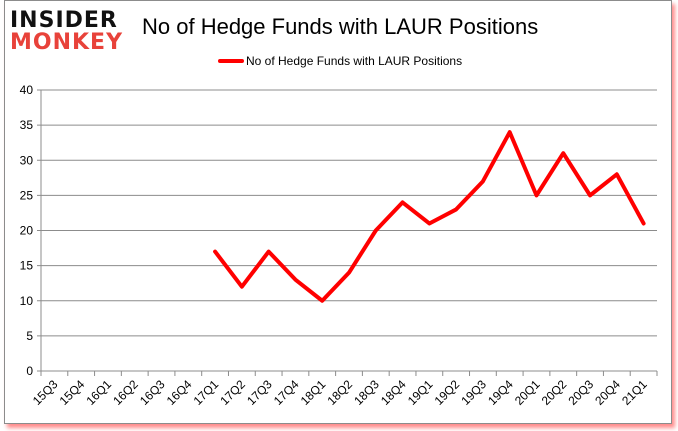 This screenshot has height=431, width=678. Describe the element at coordinates (179, 392) in the screenshot. I see `x-tick-label: 16Q4` at that location.